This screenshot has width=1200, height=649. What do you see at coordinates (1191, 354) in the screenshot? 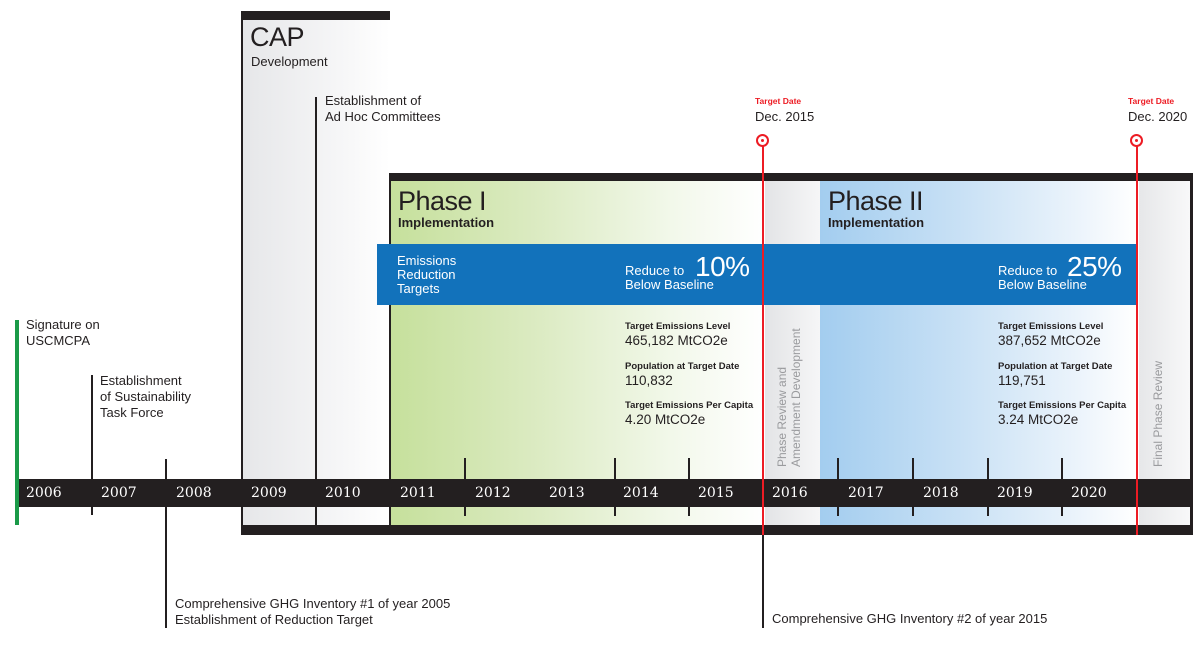
I see `frame-right-border` at bounding box center [1191, 354].